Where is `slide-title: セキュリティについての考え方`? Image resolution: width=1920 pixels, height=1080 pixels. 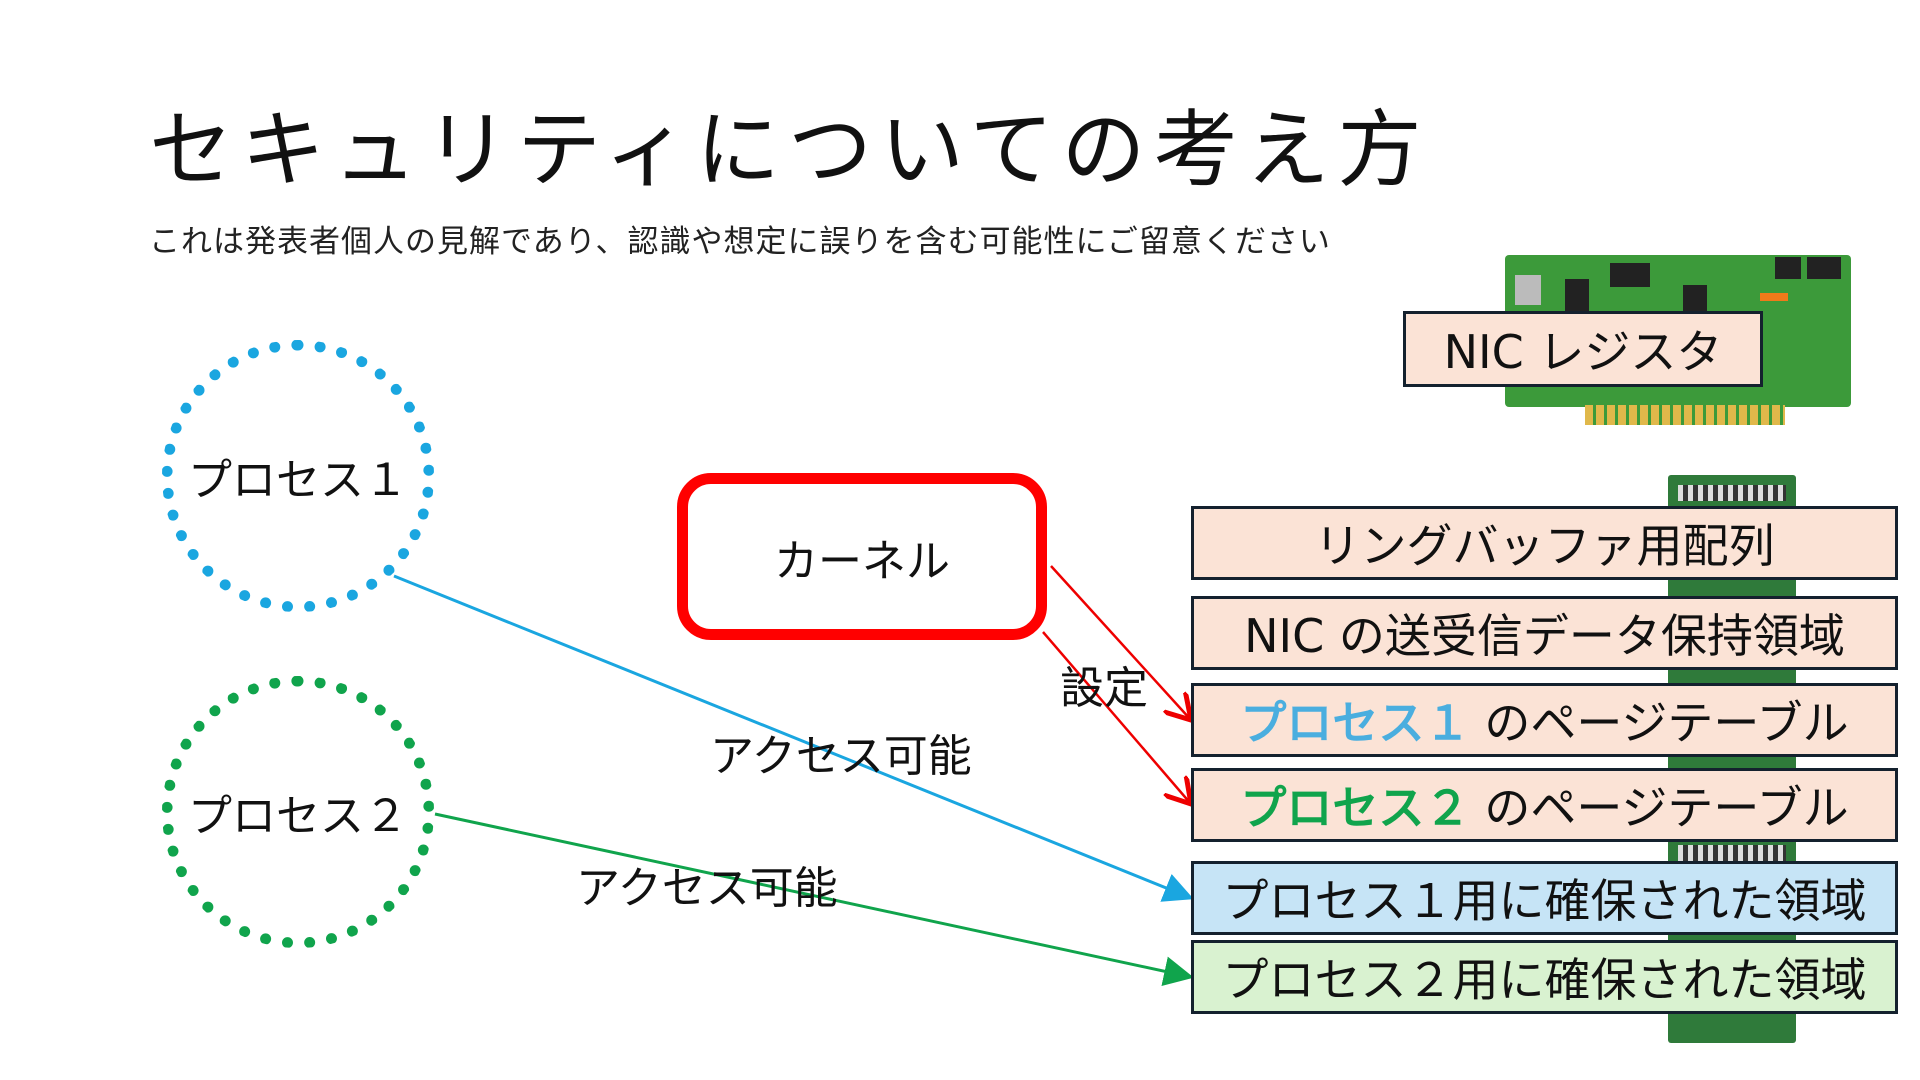 slide-title: セキュリティについての考え方 is located at coordinates (789, 150).